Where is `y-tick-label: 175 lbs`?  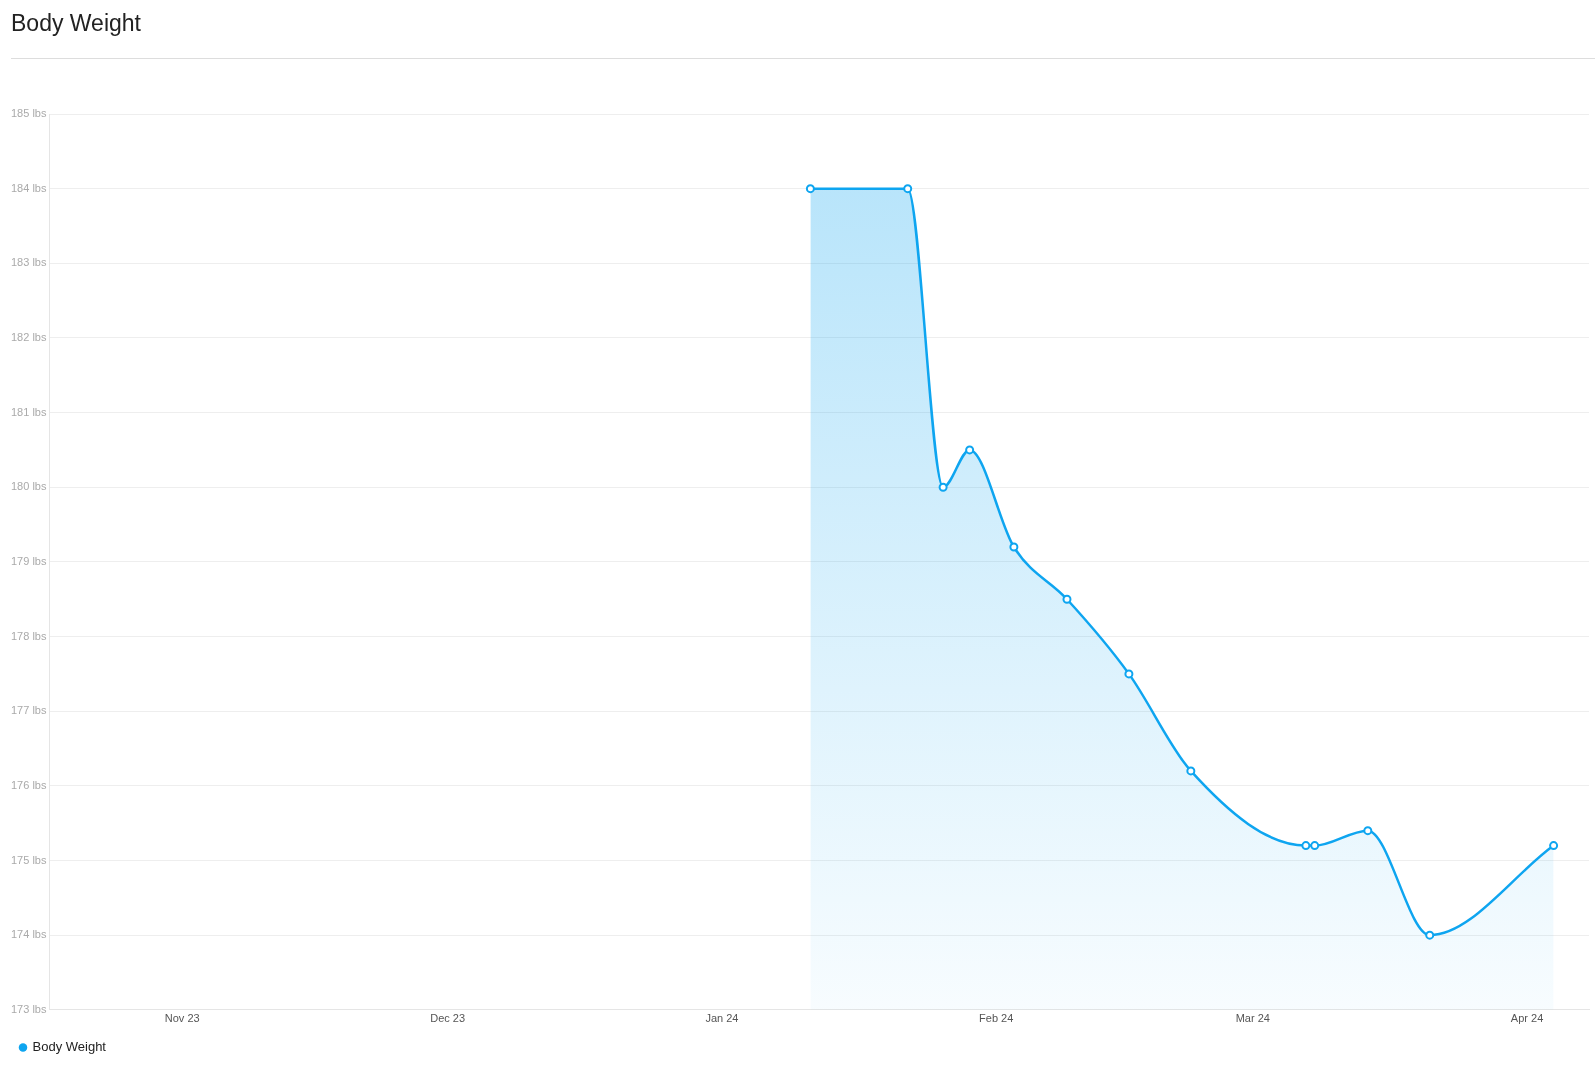
y-tick-label: 175 lbs is located at coordinates (28, 859).